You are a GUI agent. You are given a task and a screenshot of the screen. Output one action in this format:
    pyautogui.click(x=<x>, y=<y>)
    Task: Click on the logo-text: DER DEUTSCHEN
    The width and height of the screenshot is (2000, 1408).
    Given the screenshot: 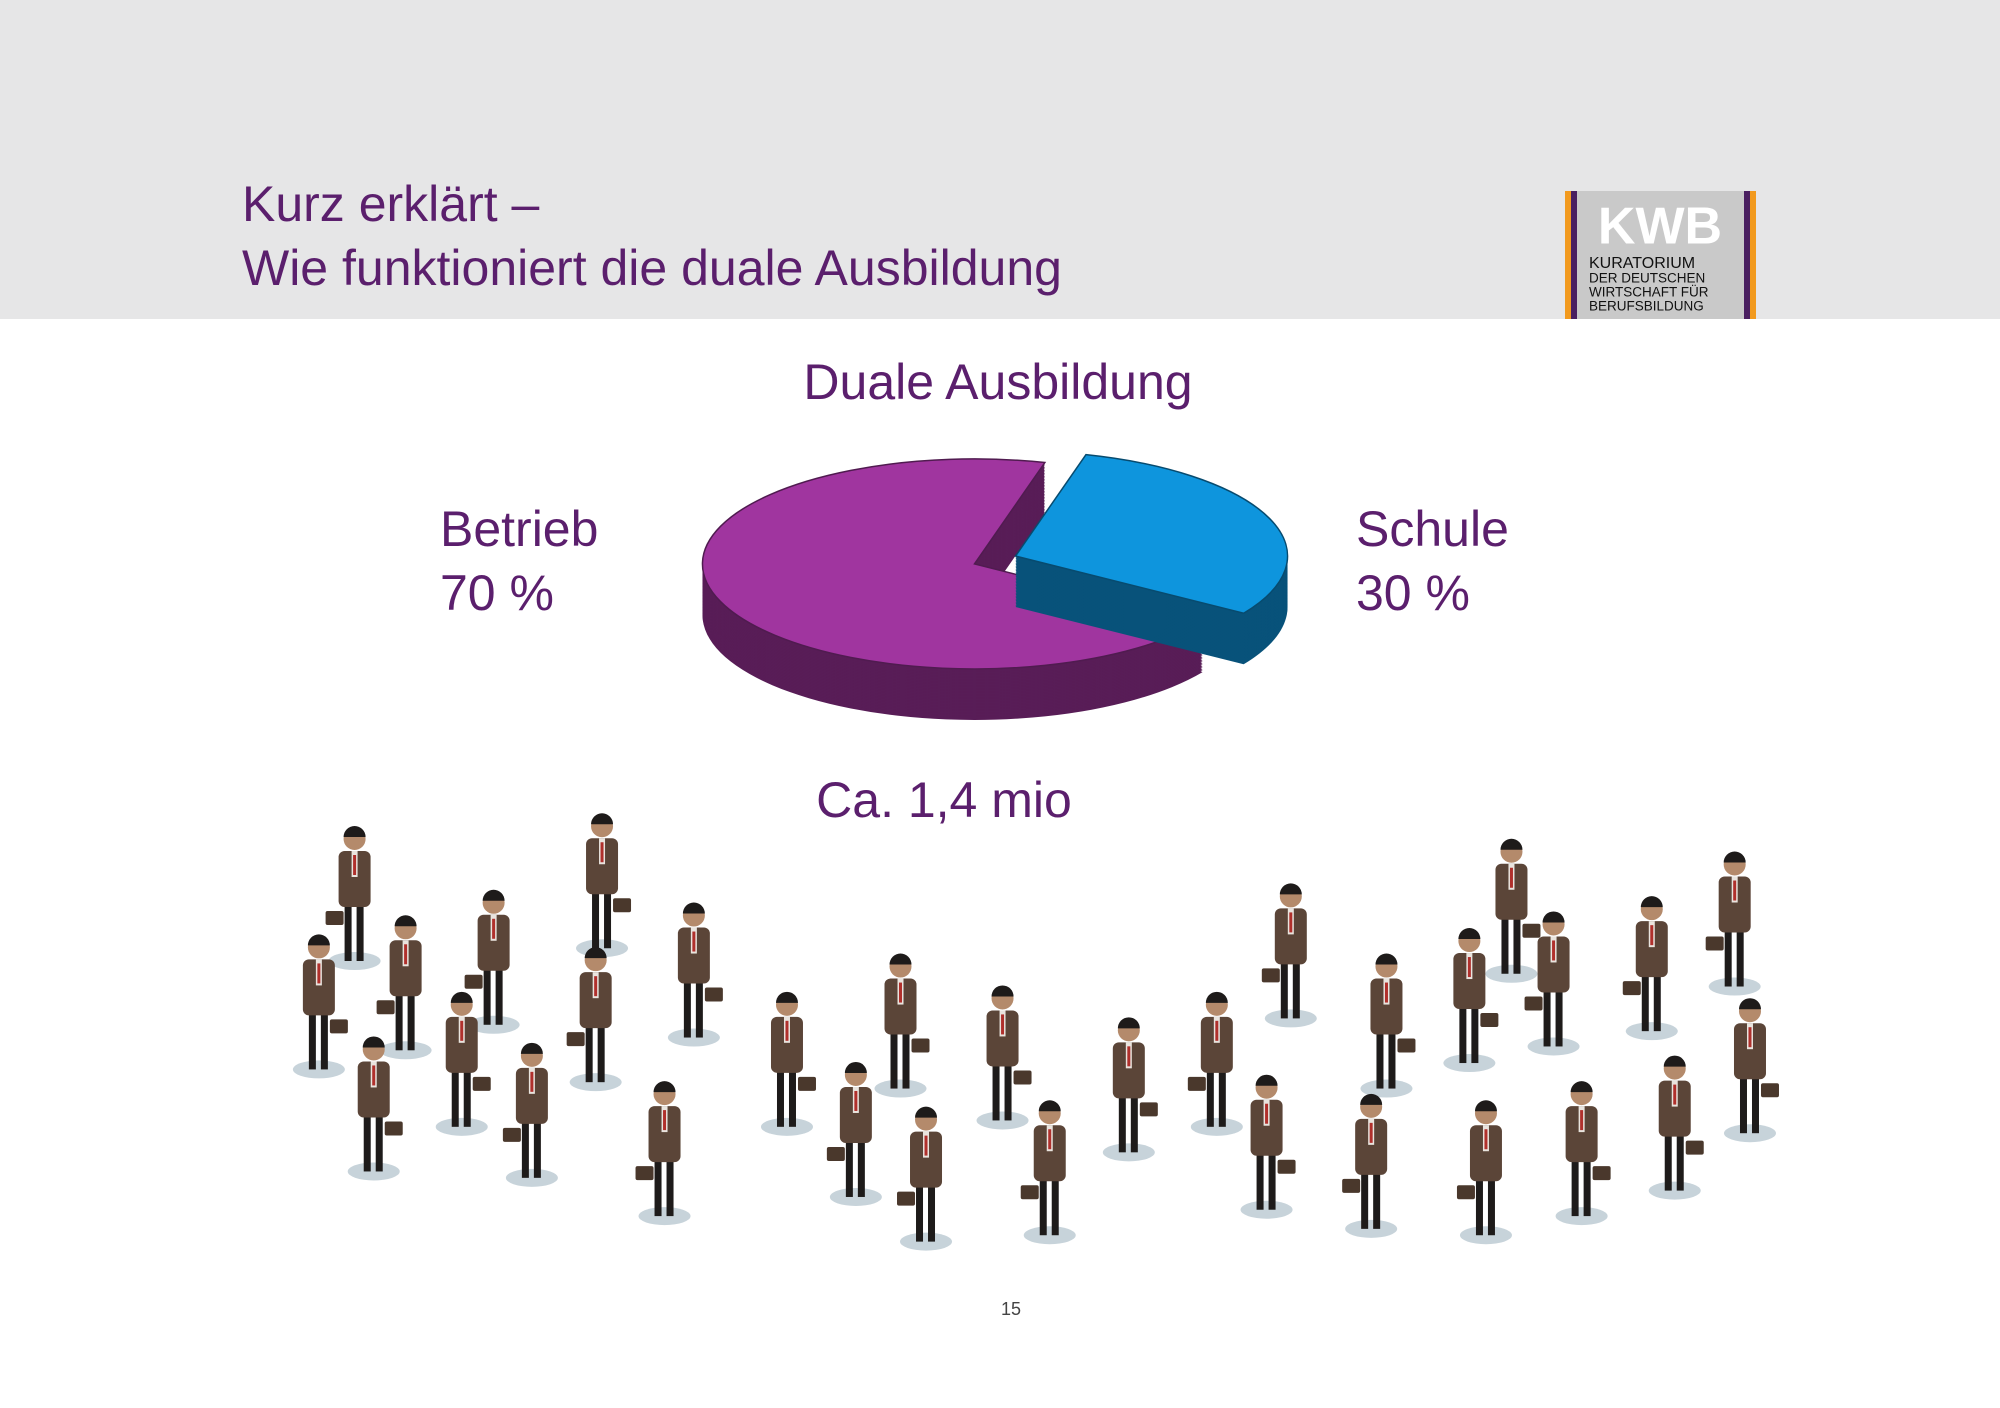 What is the action you would take?
    pyautogui.click(x=1647, y=278)
    